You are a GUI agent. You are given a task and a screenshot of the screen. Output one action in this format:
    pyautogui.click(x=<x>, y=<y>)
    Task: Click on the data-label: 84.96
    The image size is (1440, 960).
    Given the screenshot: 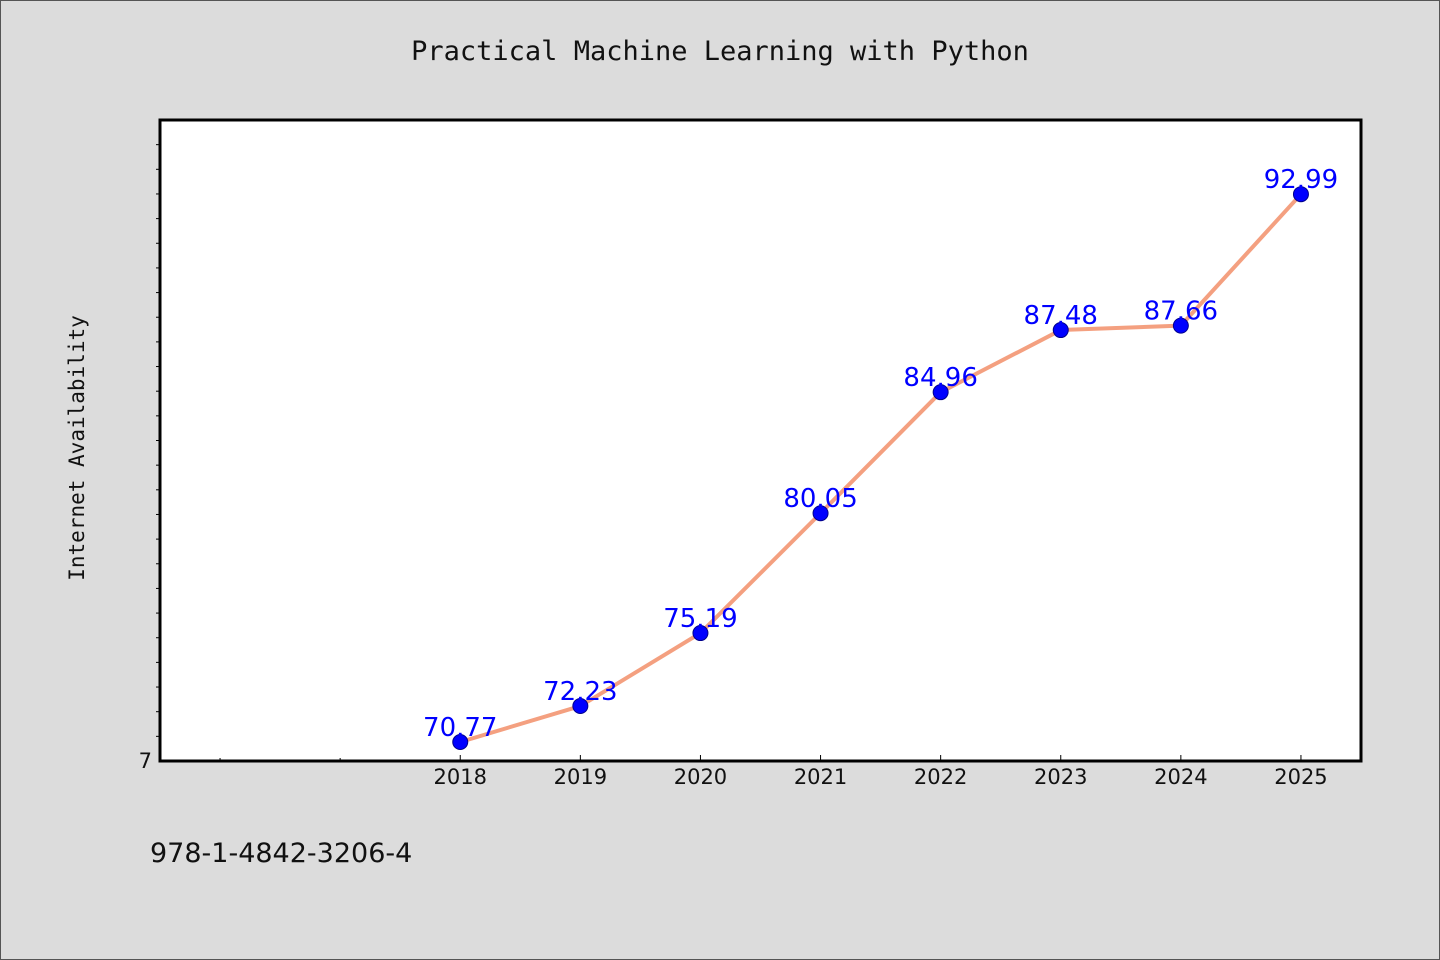 What is the action you would take?
    pyautogui.click(x=940, y=378)
    